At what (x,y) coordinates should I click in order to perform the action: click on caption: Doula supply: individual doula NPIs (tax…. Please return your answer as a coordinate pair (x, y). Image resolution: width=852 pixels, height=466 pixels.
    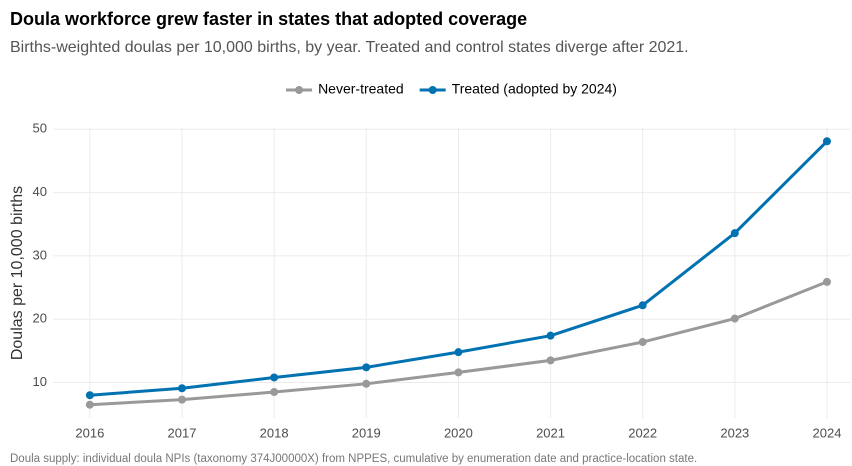
    Looking at the image, I should click on (353, 459).